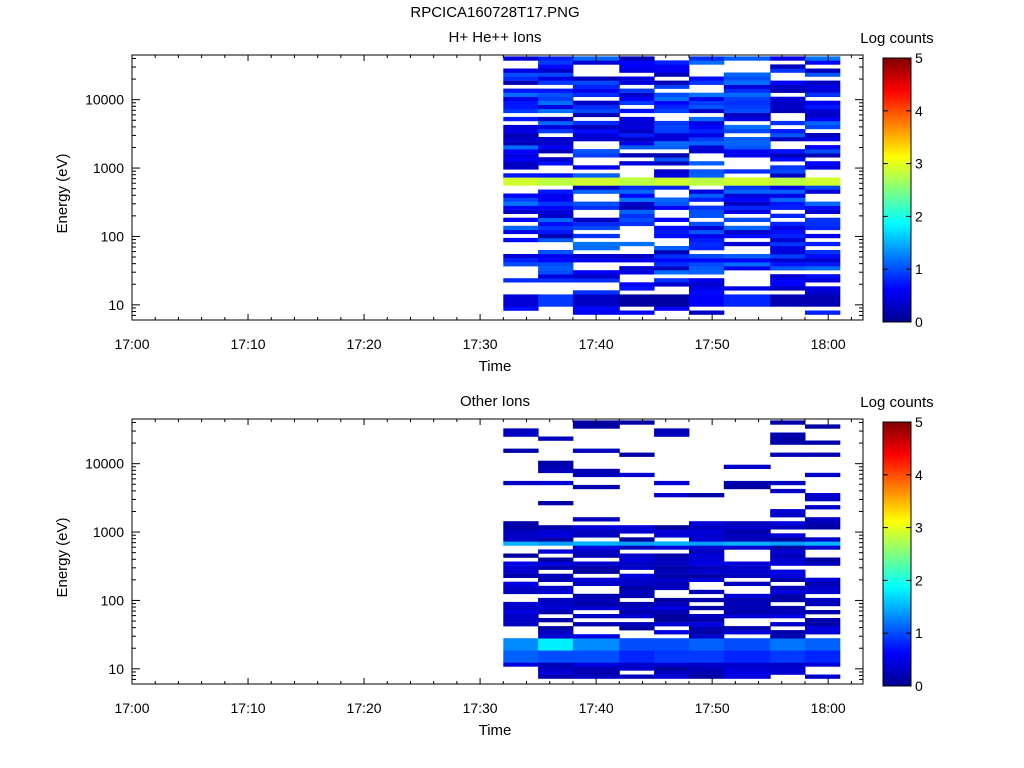 This screenshot has height=768, width=1024. Describe the element at coordinates (828, 344) in the screenshot. I see `x-tick-label: 18:00` at that location.